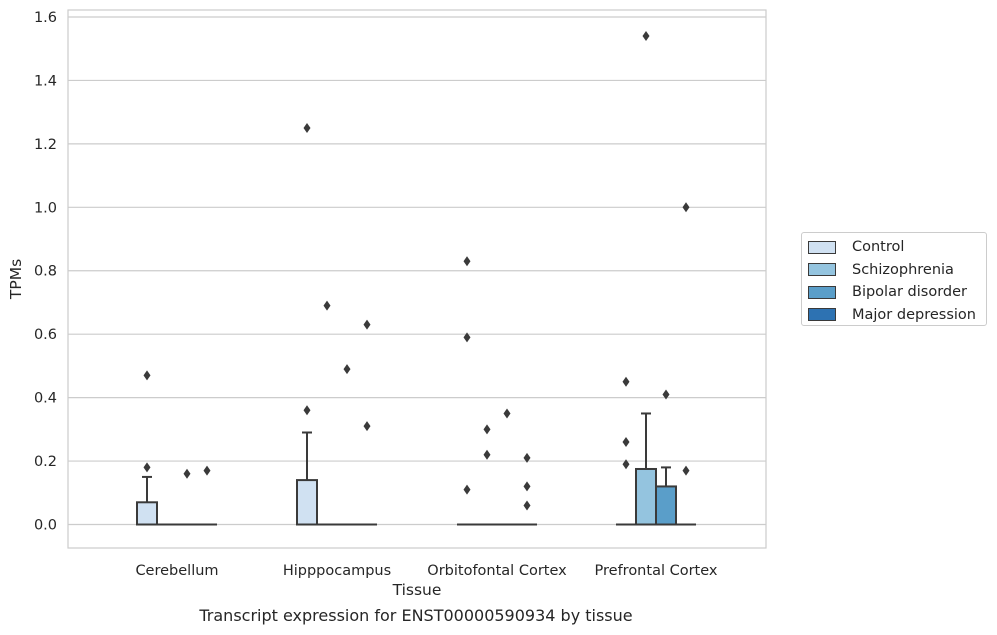  What do you see at coordinates (878, 247) in the screenshot?
I see `legend-label-control: Control` at bounding box center [878, 247].